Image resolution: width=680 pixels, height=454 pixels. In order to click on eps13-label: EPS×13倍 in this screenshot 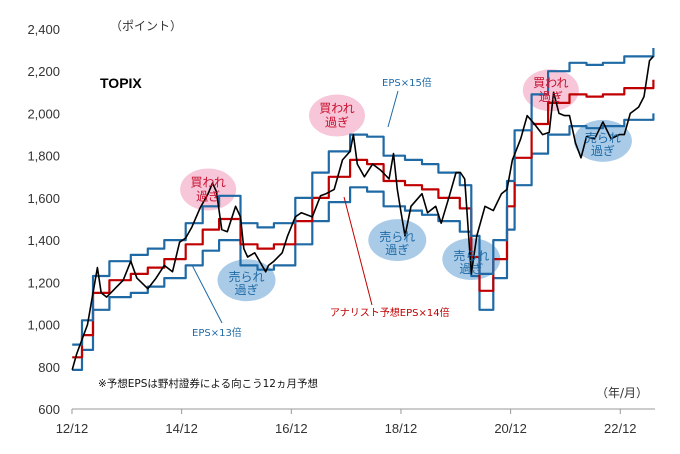, I will do `click(217, 332)`.